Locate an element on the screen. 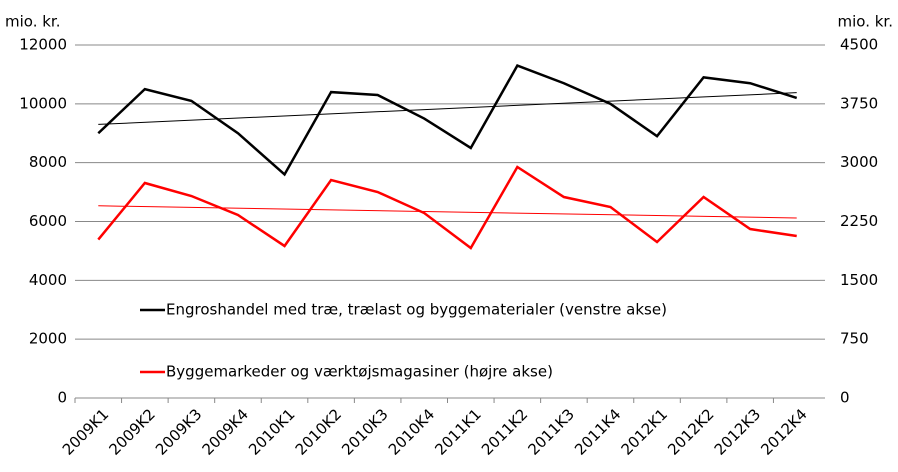 The height and width of the screenshot is (472, 898). y-tick-label: 4000 is located at coordinates (48, 280).